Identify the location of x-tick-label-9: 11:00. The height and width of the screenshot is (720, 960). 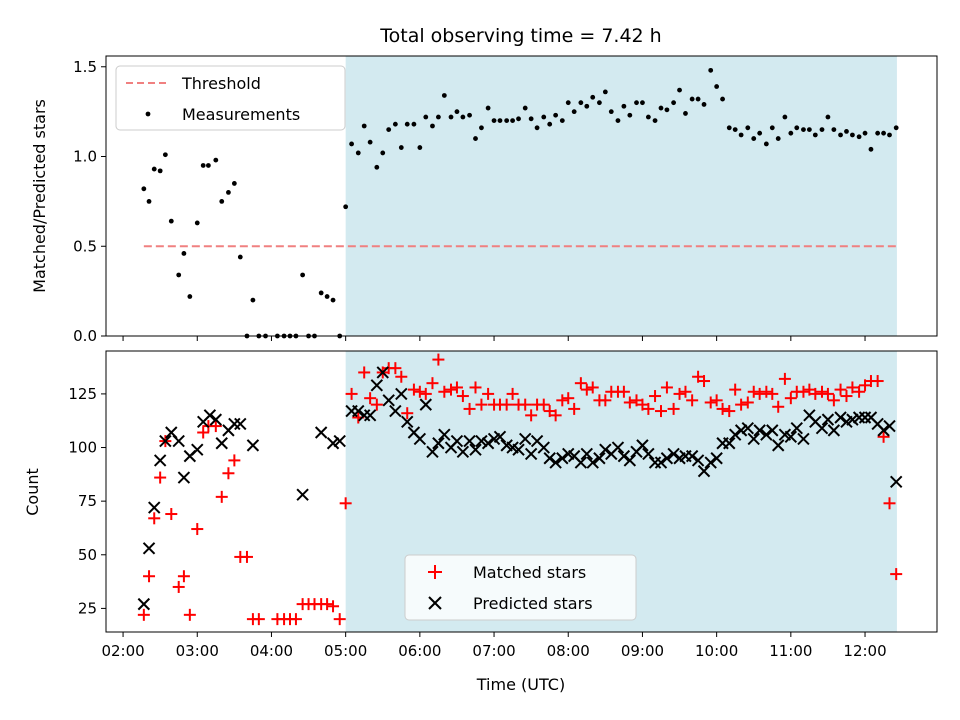
(790, 651).